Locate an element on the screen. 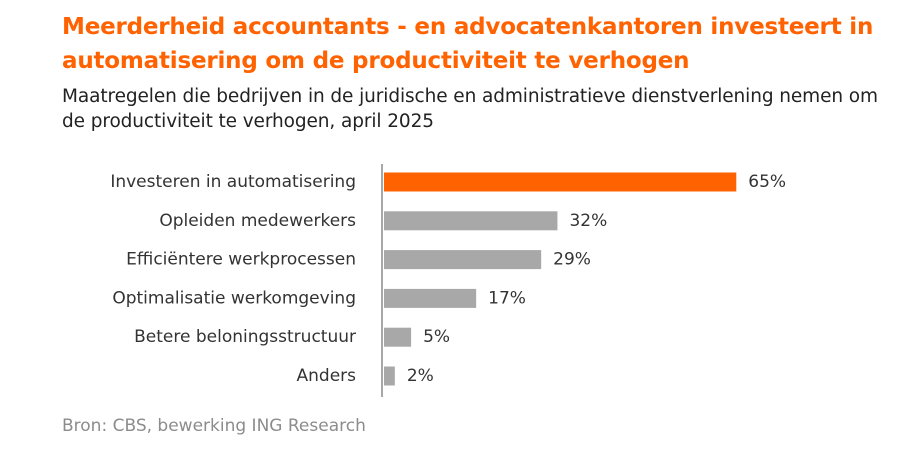 This screenshot has width=900, height=450. value-label: 65% is located at coordinates (767, 182).